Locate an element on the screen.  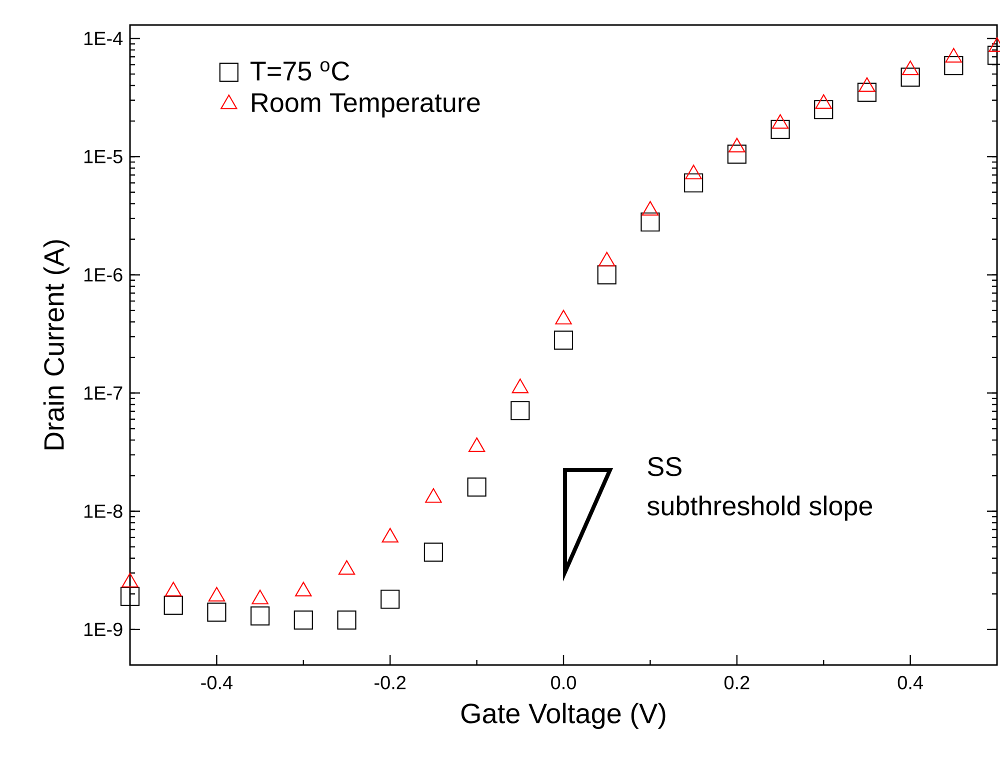
y-tick-label: 1E-4 is located at coordinates (103, 38).